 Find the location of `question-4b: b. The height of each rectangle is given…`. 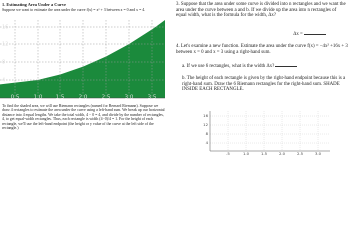

question-4b: b. The height of each rectangle is given… is located at coordinates (264, 84).